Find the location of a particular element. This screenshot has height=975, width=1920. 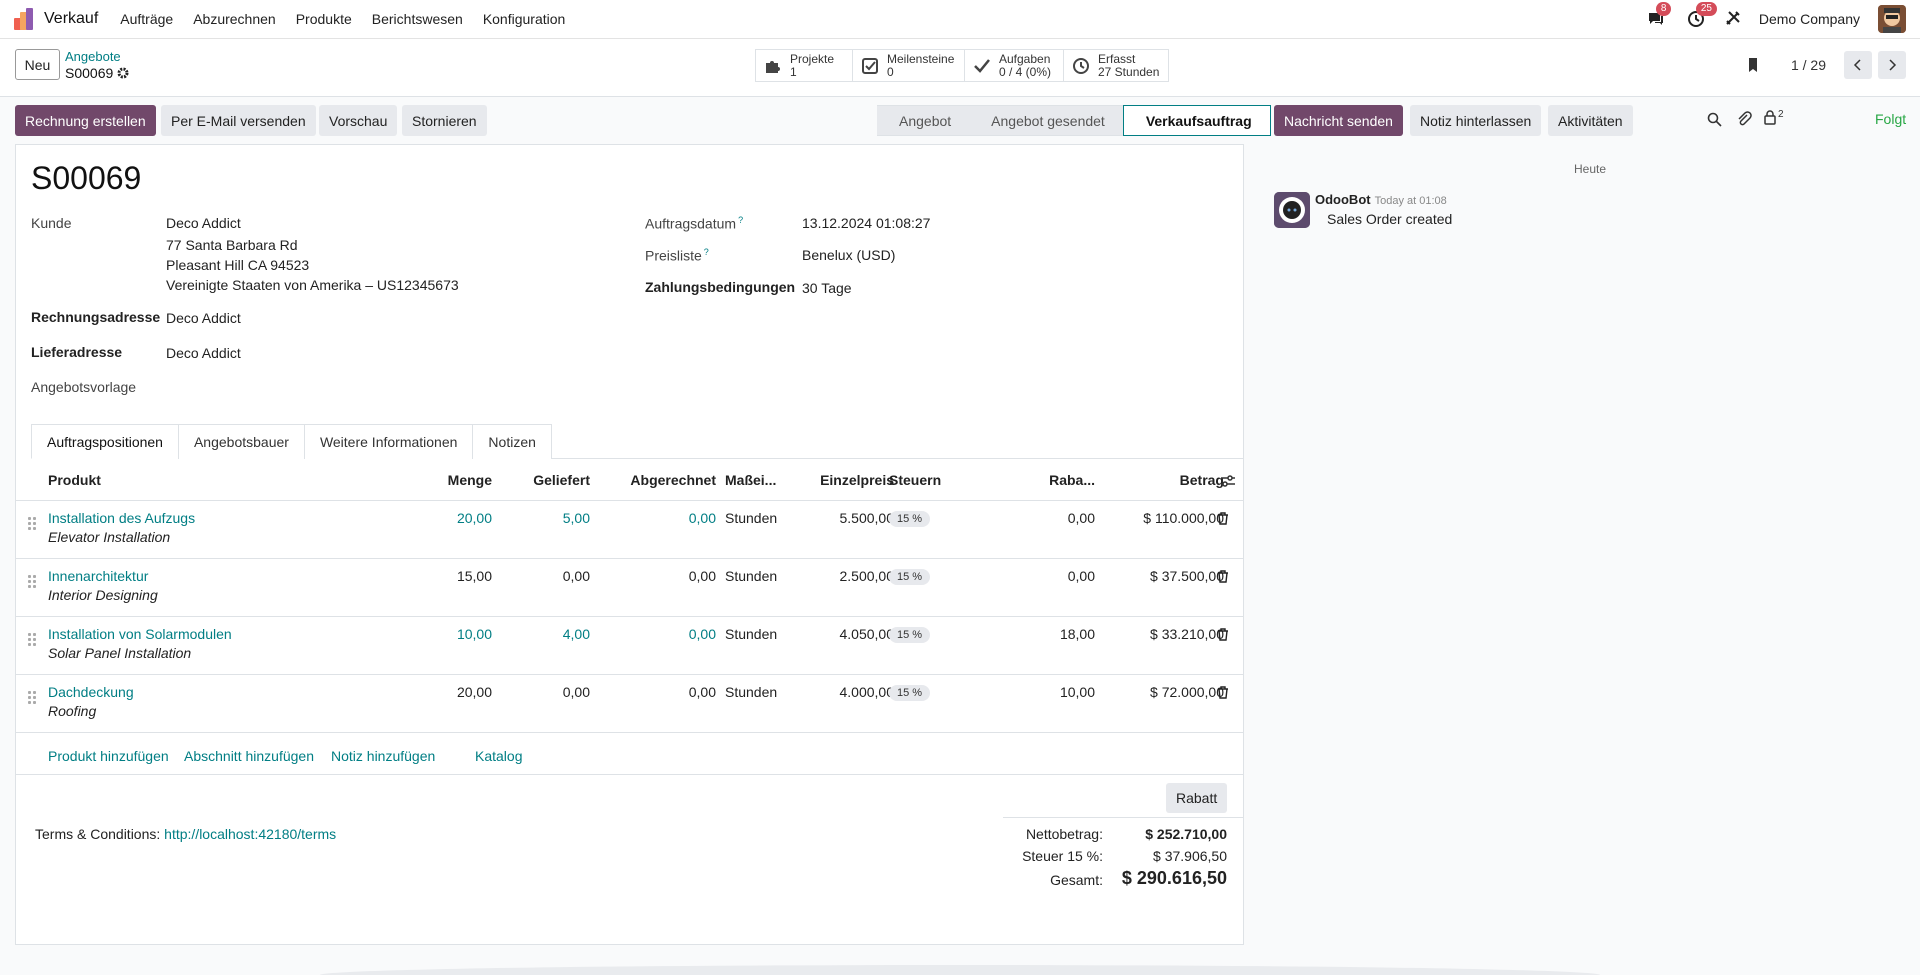

column-delivered: Geliefert is located at coordinates (561, 480).